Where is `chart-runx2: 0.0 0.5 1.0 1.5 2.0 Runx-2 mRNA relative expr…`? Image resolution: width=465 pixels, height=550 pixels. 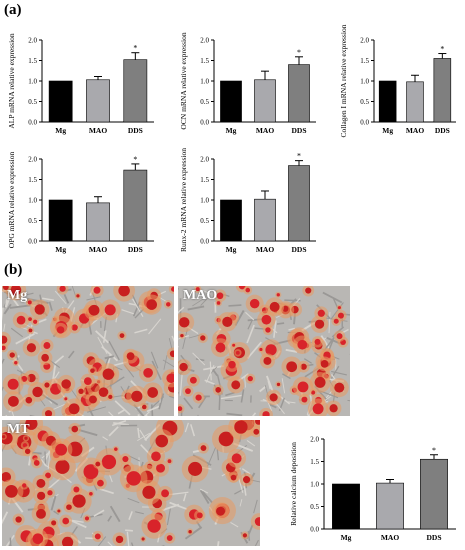 chart-runx2: 0.0 0.5 1.0 1.5 2.0 Runx-2 mRNA relative expr… is located at coordinates (247, 201).